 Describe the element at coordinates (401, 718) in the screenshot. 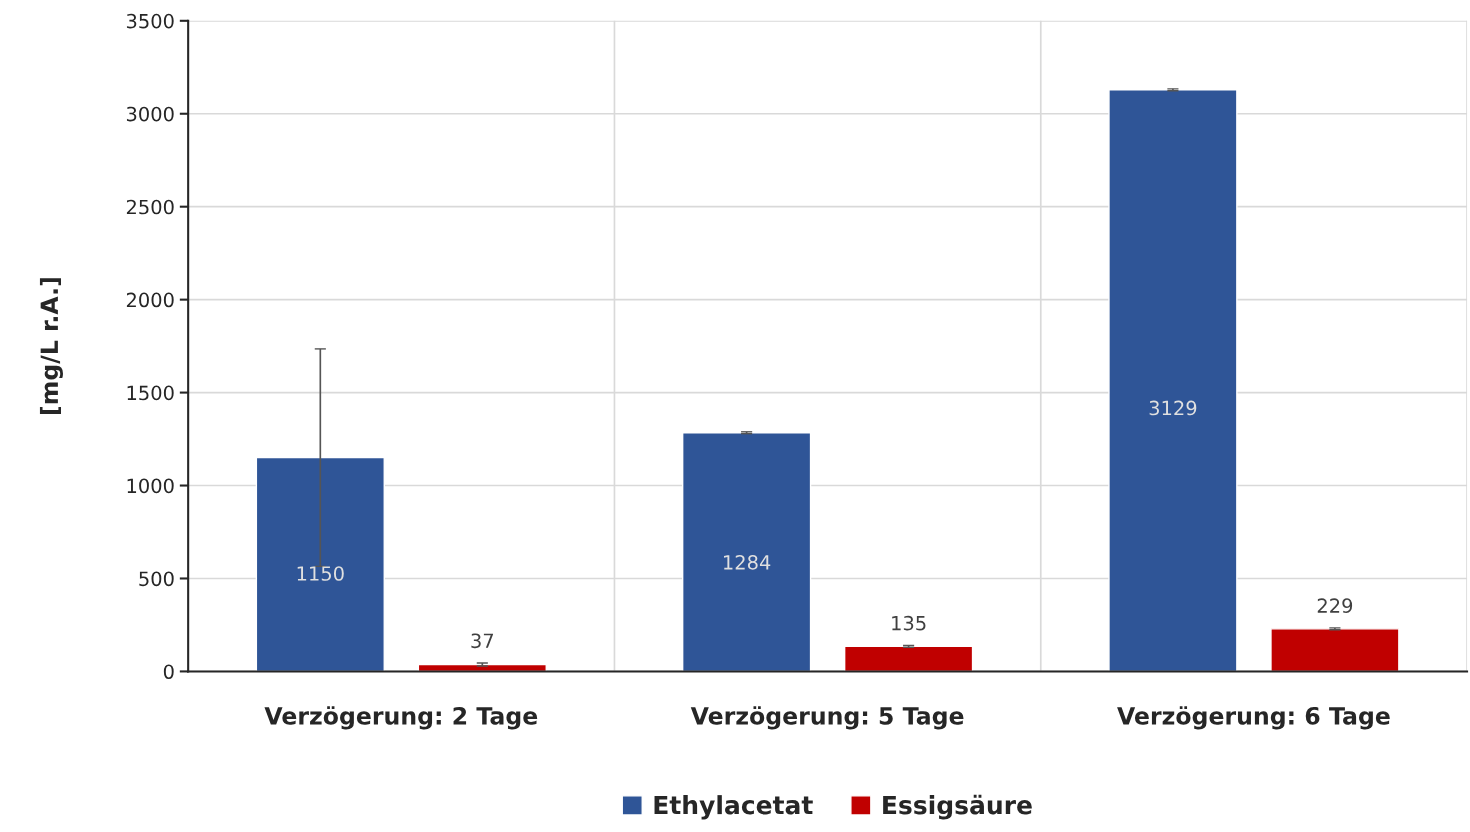

I see `x-tick-label: Verzögerung: 2 Tage` at that location.